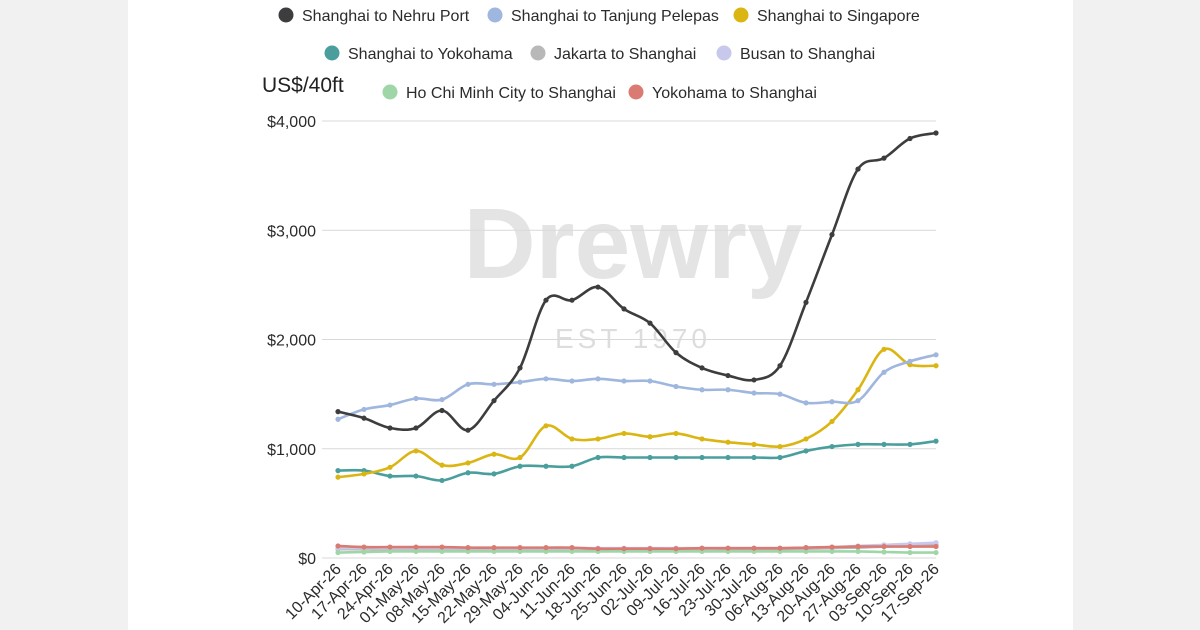 This screenshot has width=1200, height=630. Describe the element at coordinates (291, 122) in the screenshot. I see `y-tick-label: $4,000` at that location.